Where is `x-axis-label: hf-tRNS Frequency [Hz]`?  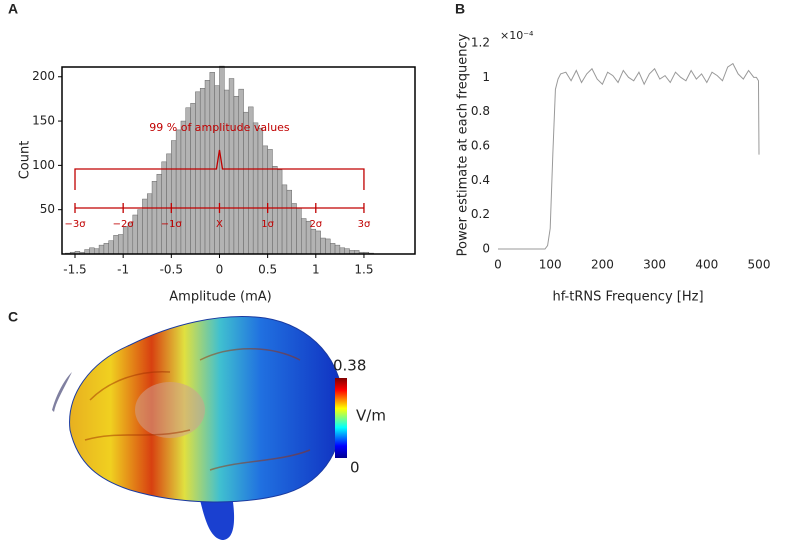 x-axis-label: hf-tRNS Frequency [Hz] is located at coordinates (627, 297).